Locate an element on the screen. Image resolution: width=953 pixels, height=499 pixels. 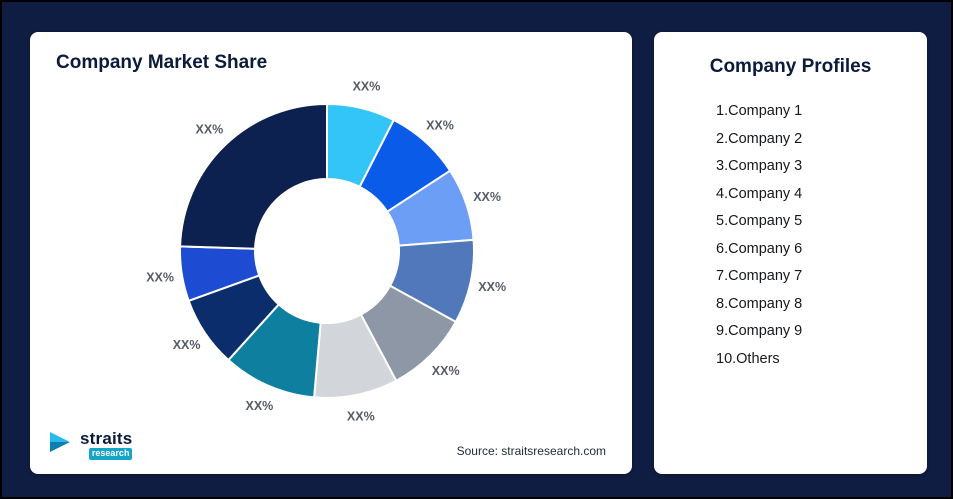
list-item: 8.Company 8 is located at coordinates (759, 303).